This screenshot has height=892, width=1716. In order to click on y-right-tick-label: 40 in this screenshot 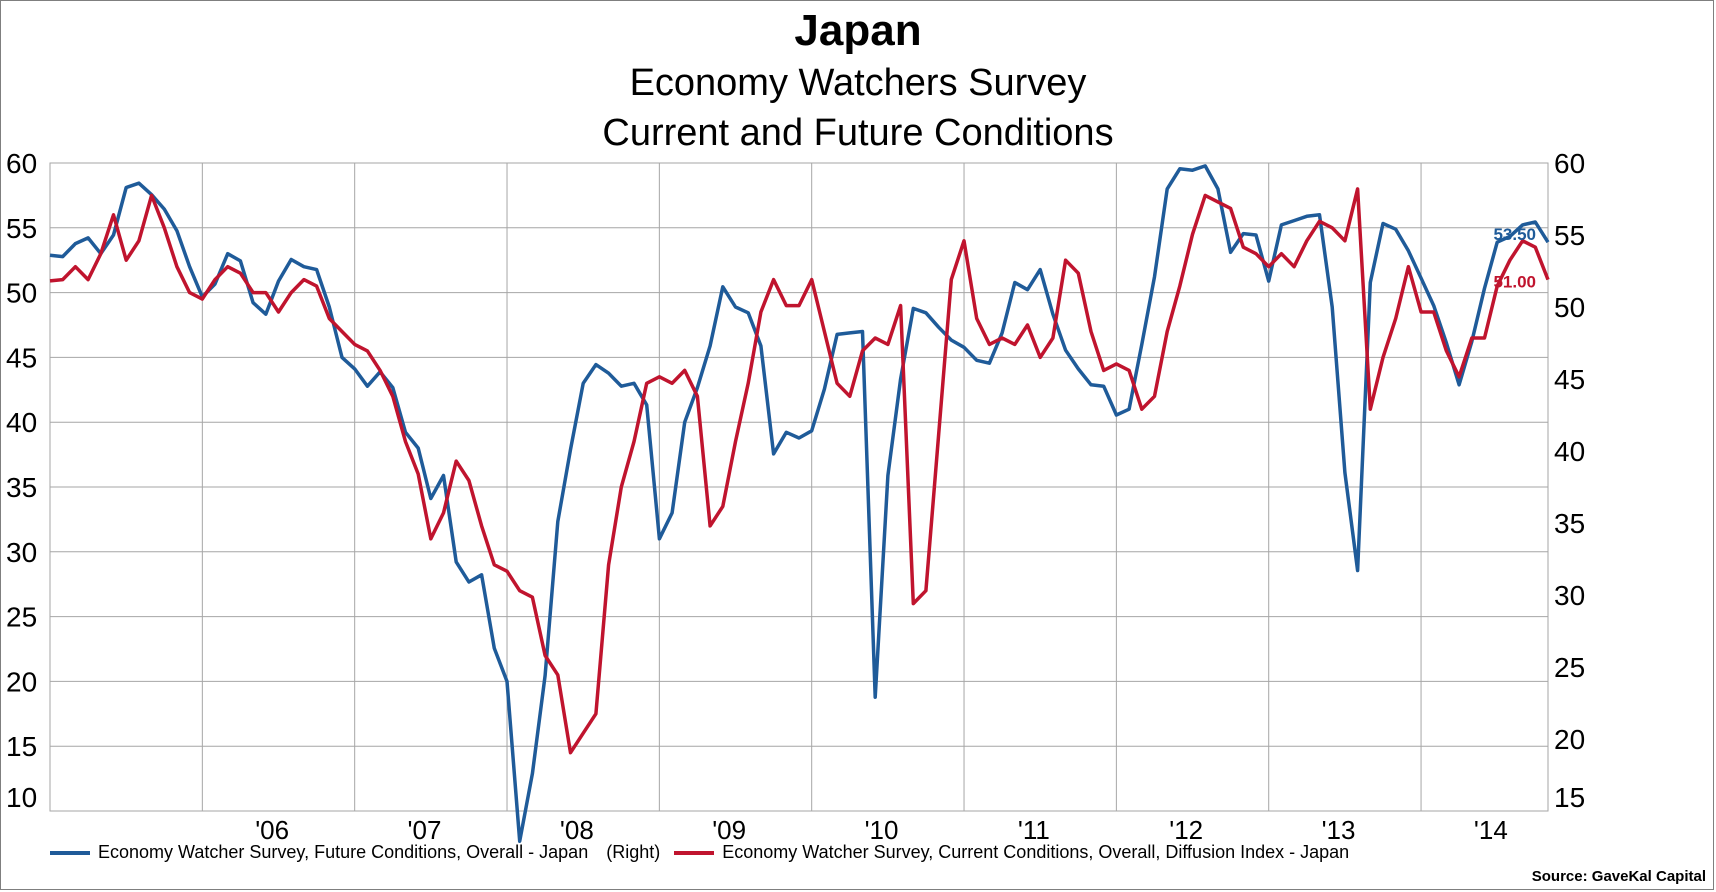, I will do `click(1569, 451)`.